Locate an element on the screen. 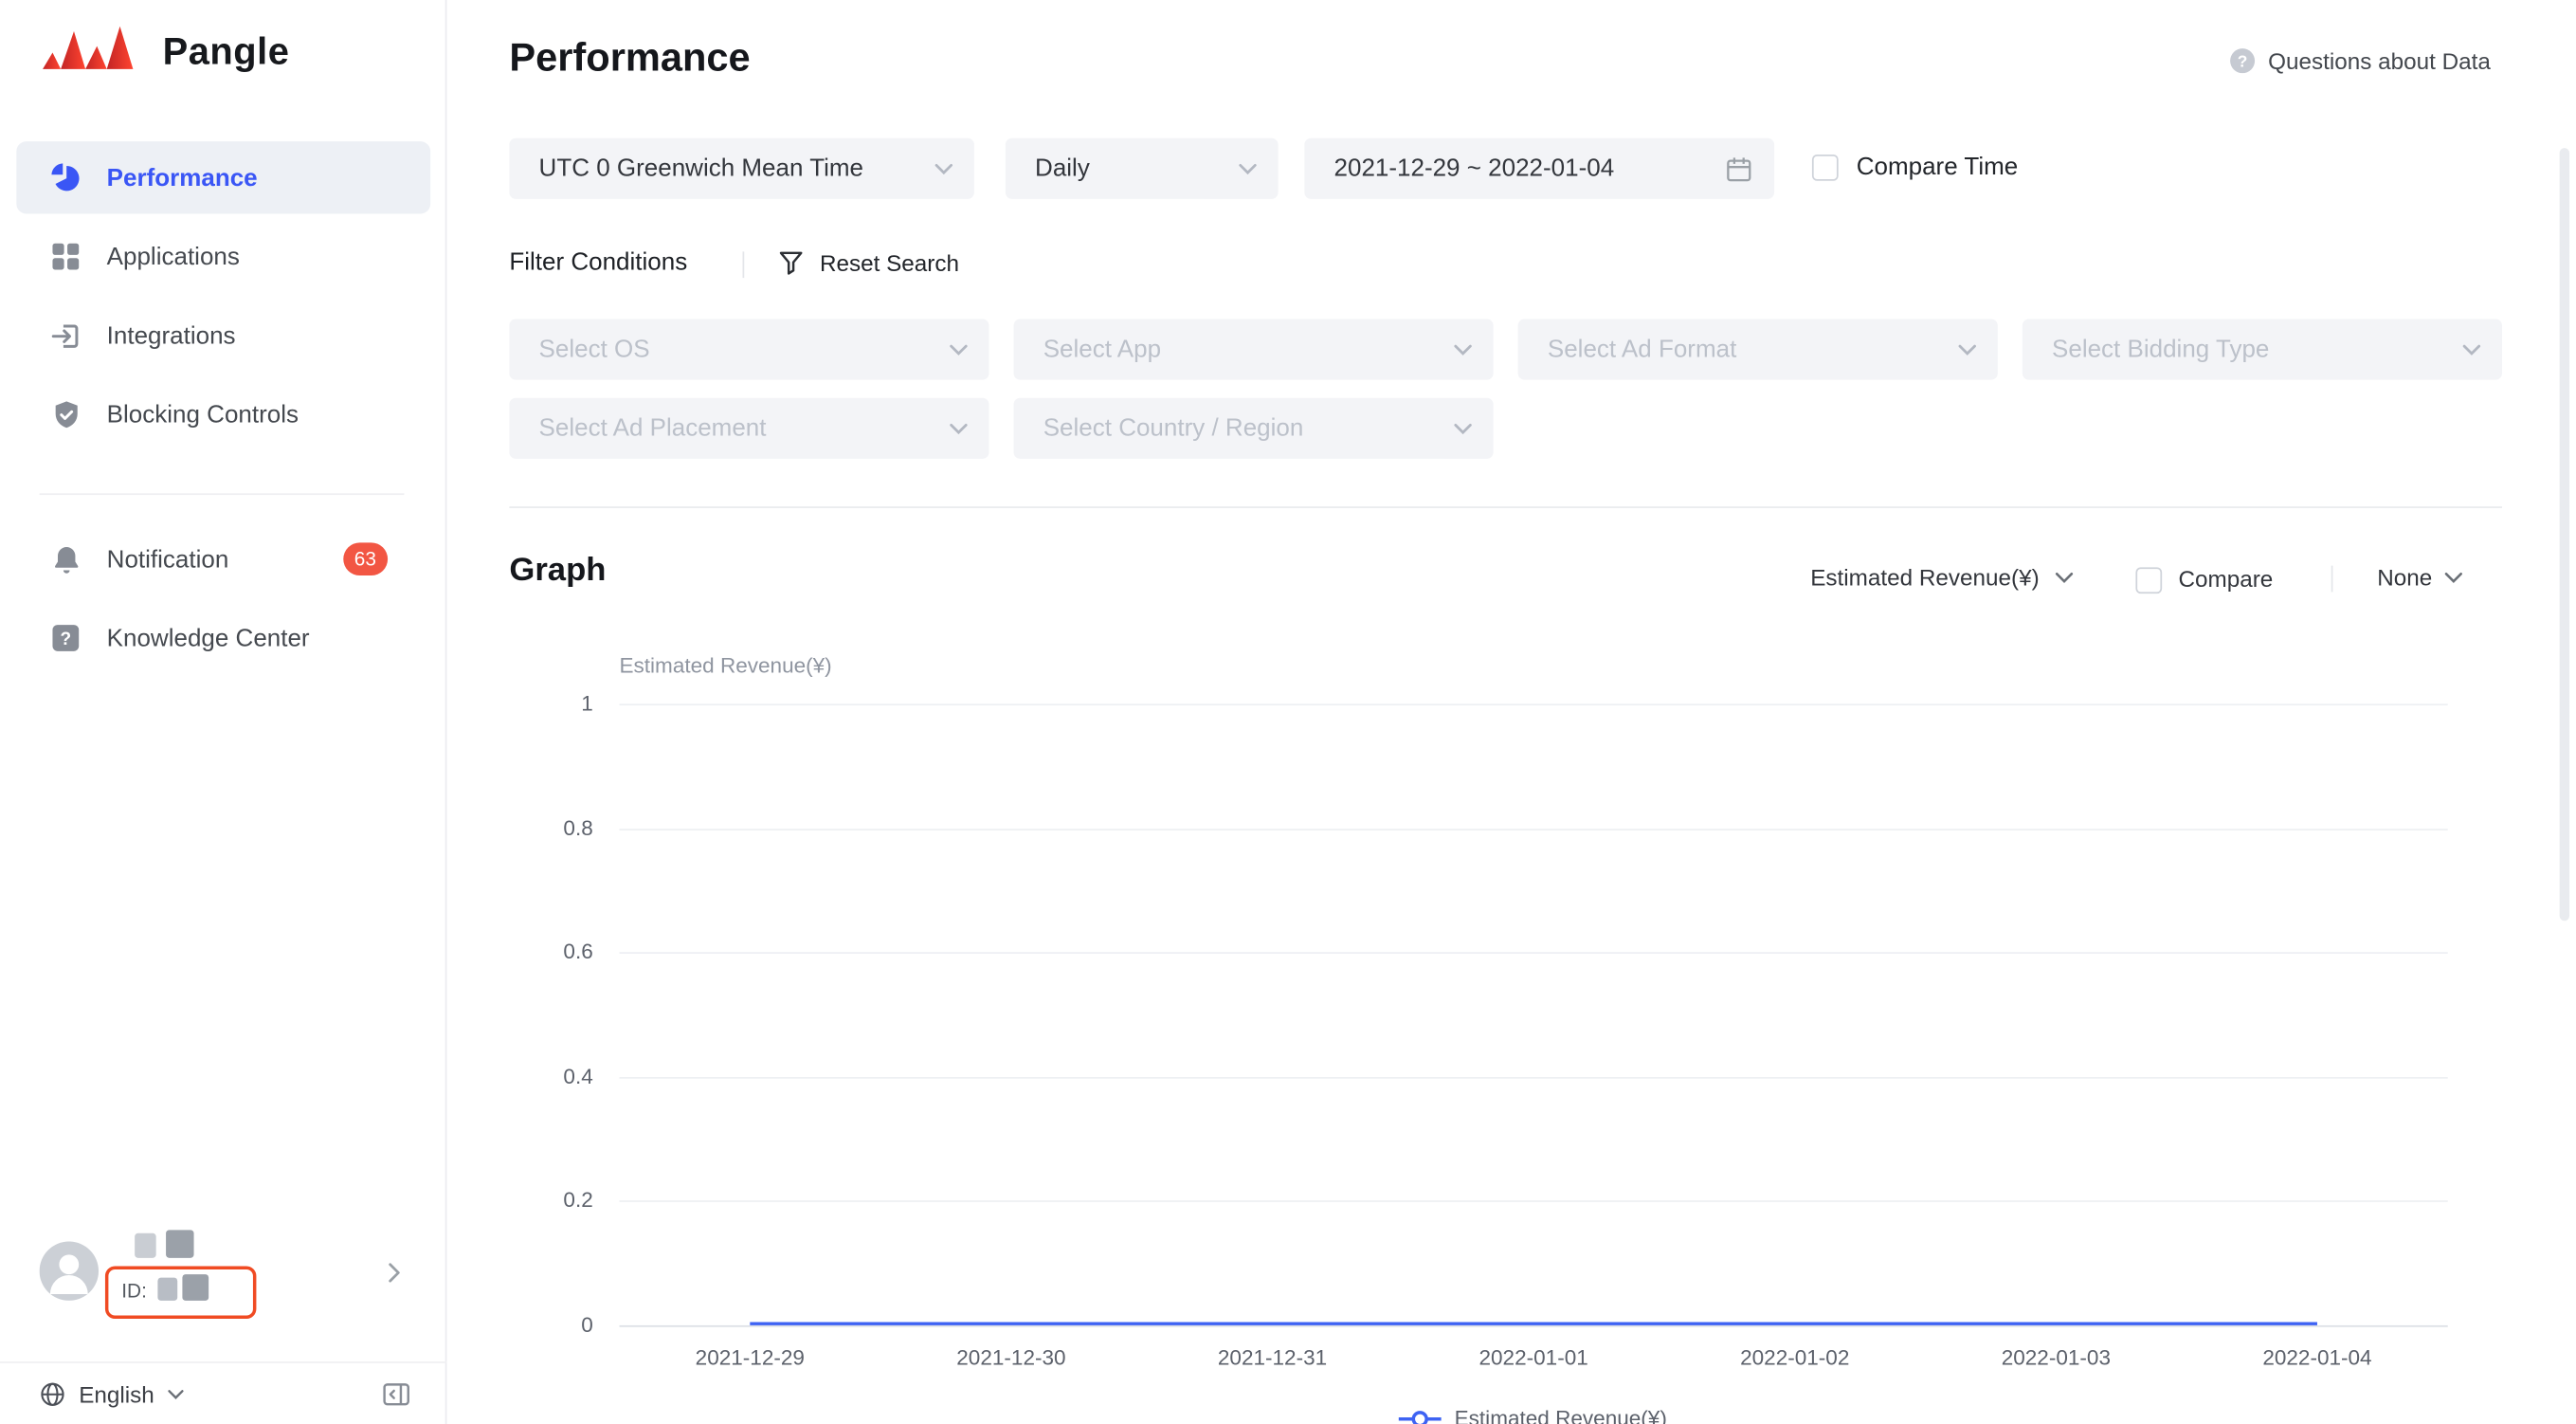 Image resolution: width=2576 pixels, height=1424 pixels. sidebar-item-label: Knowledge Center is located at coordinates (208, 638).